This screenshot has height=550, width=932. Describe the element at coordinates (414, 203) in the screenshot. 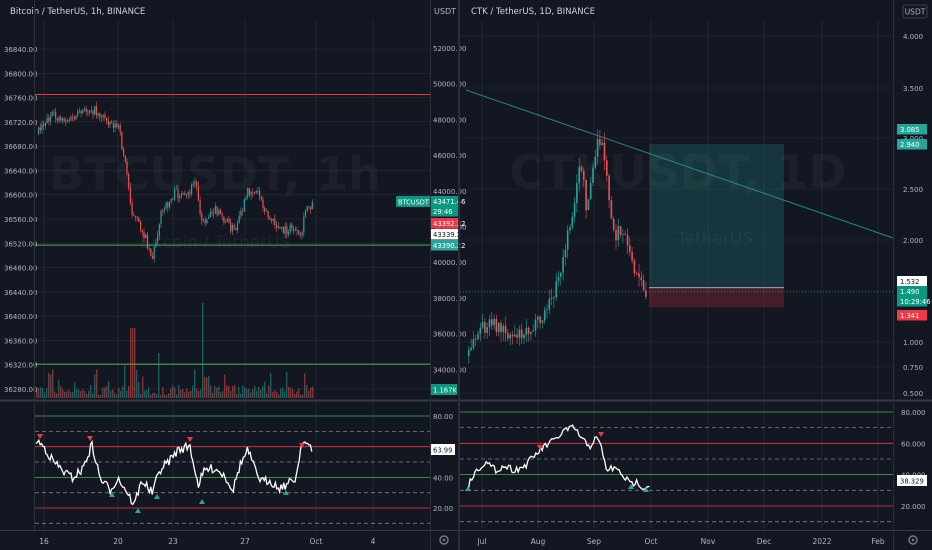

I see `btc-symbol-tag-text: BTCUSDT` at that location.